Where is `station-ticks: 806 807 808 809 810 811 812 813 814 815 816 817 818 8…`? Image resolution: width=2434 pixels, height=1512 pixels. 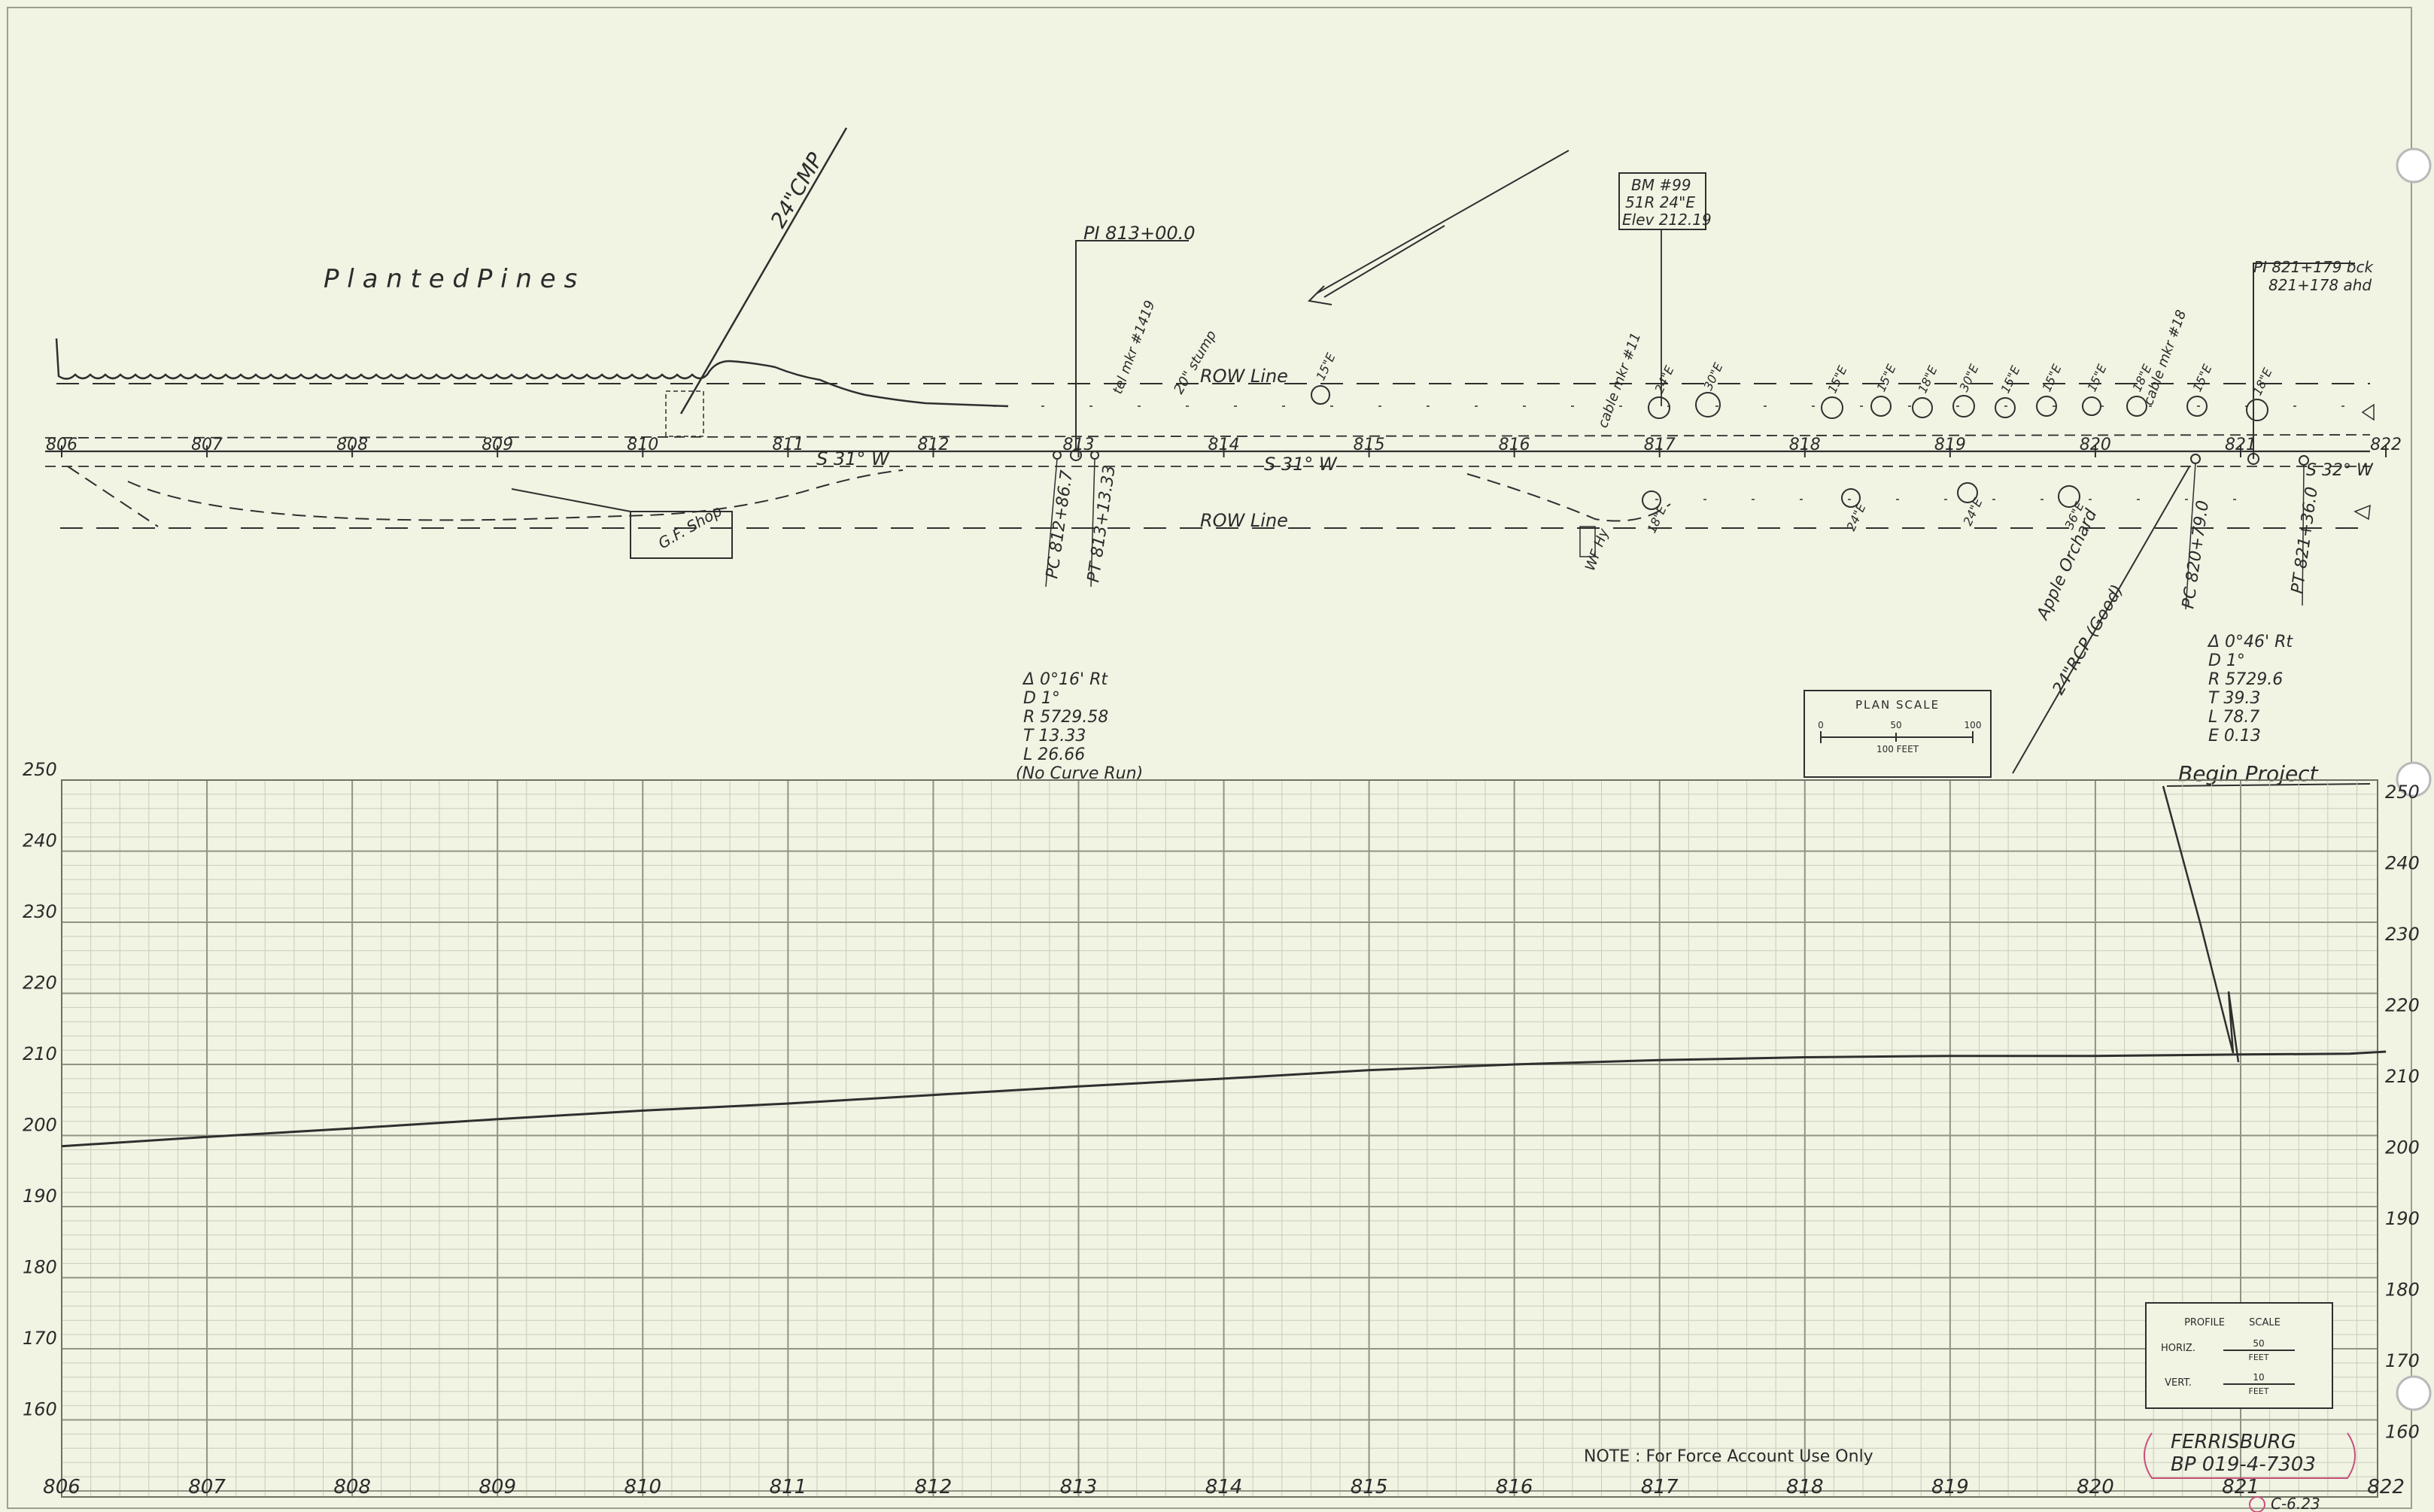
station-ticks: 806 807 808 809 810 811 812 813 814 815 816 817 818 8… is located at coordinates (1224, 446).